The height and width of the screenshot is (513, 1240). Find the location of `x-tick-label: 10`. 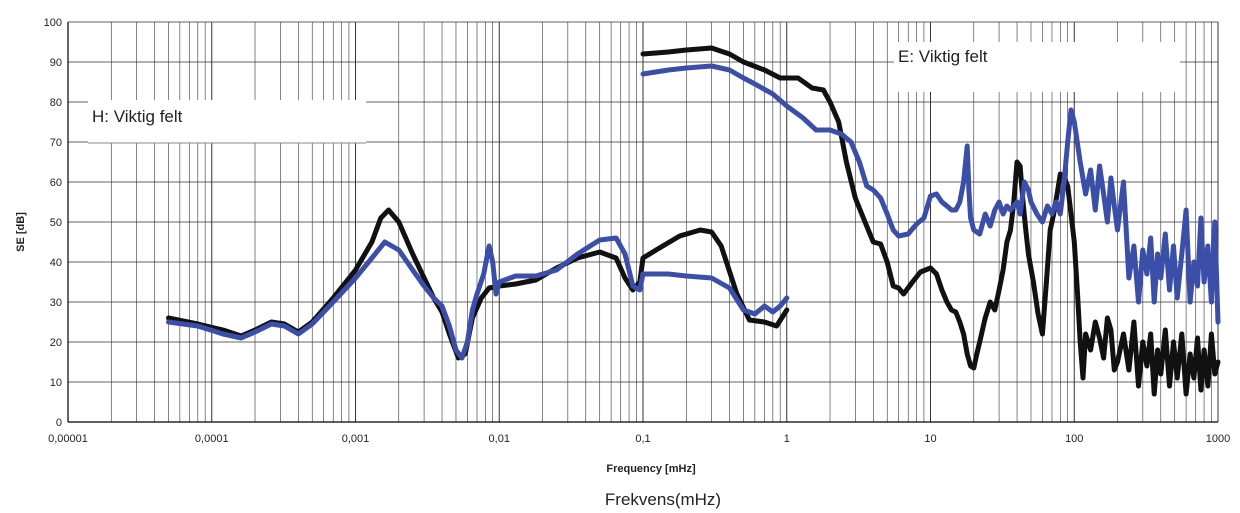

x-tick-label: 10 is located at coordinates (930, 439).